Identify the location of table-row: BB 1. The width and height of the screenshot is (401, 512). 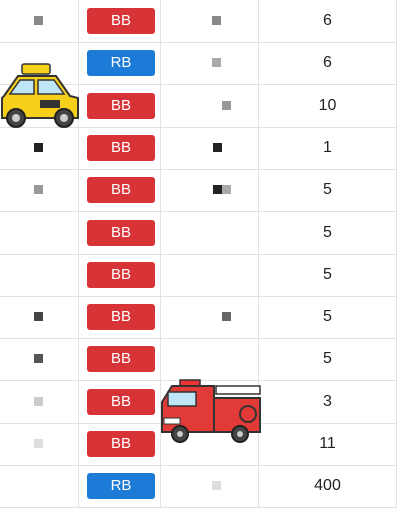
(198, 148).